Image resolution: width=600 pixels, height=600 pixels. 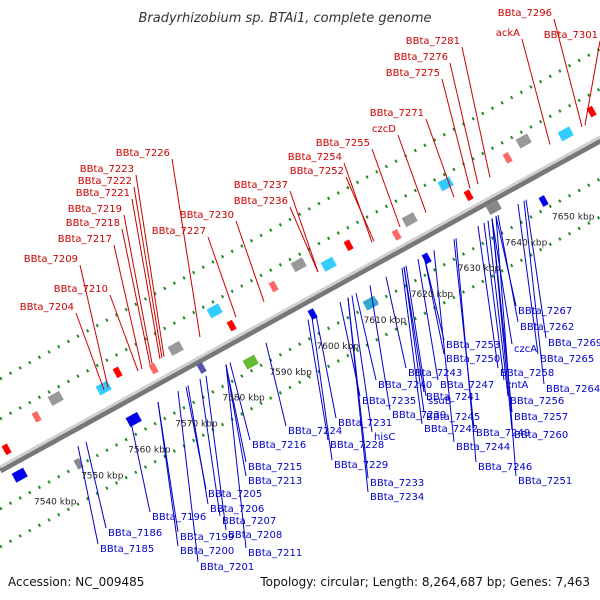 What do you see at coordinates (95, 209) in the screenshot?
I see `upper-gene-label: BBta_7219` at bounding box center [95, 209].